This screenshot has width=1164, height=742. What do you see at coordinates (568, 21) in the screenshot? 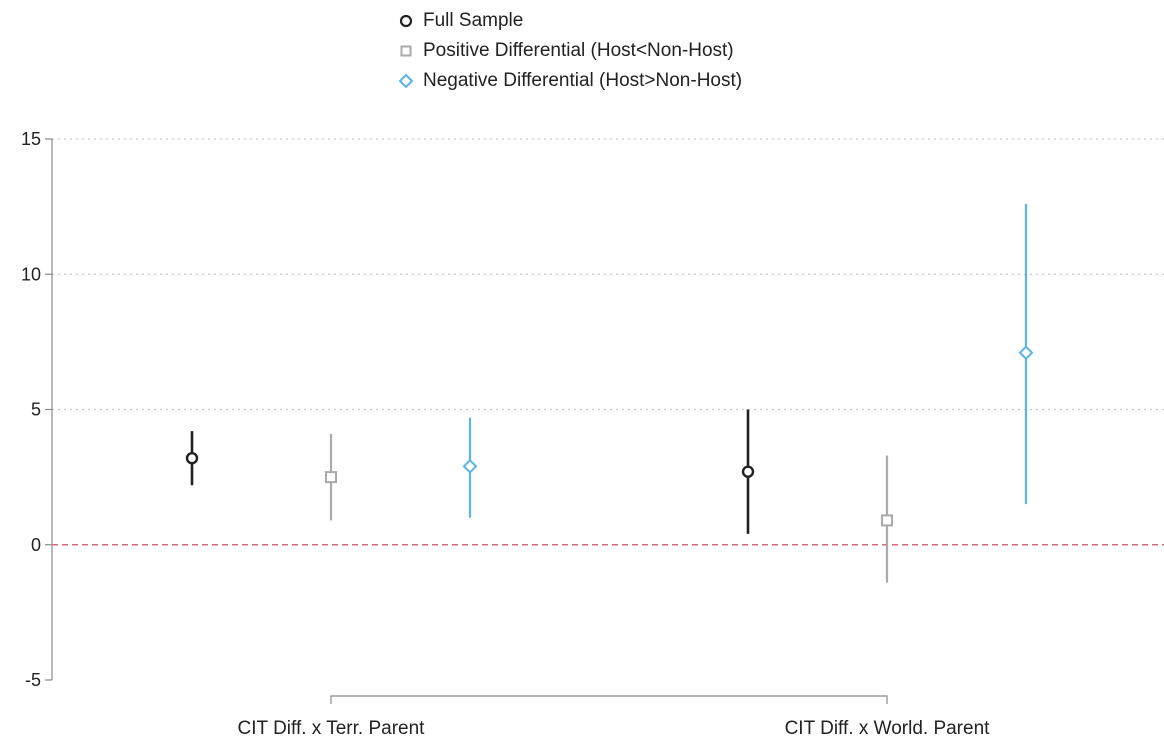
I see `legend-item-full-sample: Full Sample` at bounding box center [568, 21].